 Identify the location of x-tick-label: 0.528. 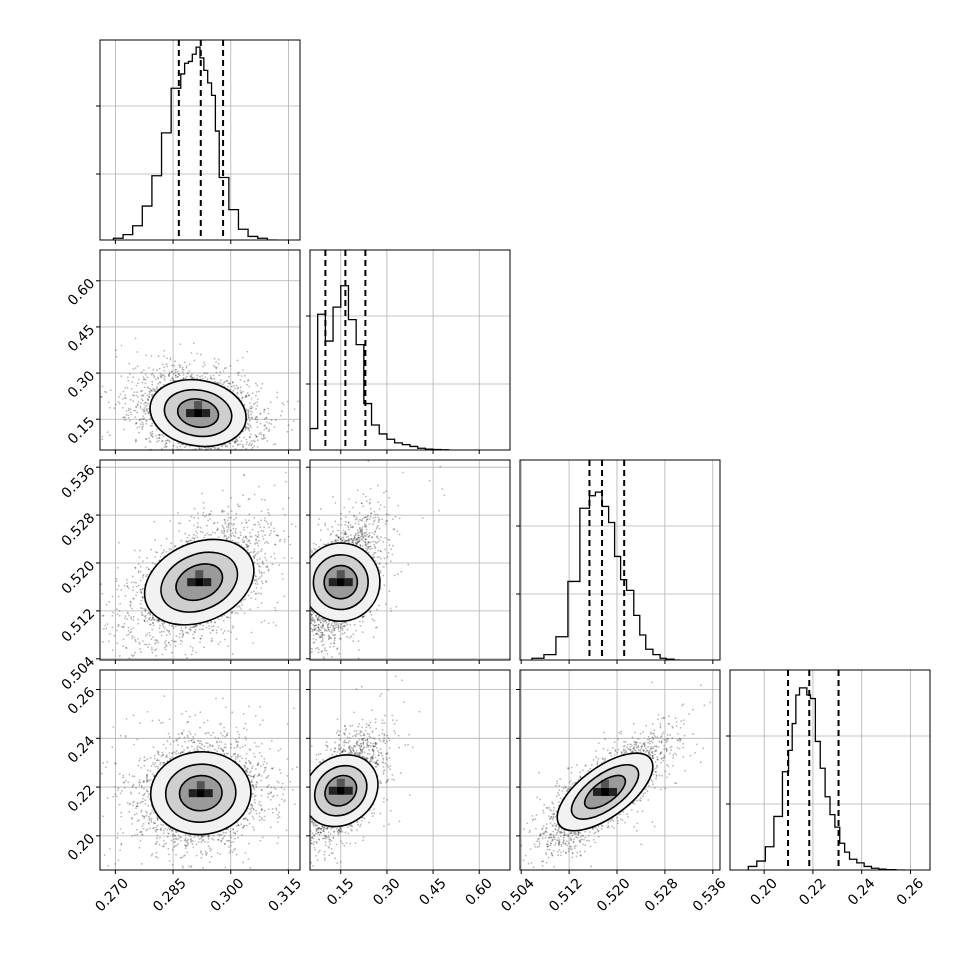
(662, 895).